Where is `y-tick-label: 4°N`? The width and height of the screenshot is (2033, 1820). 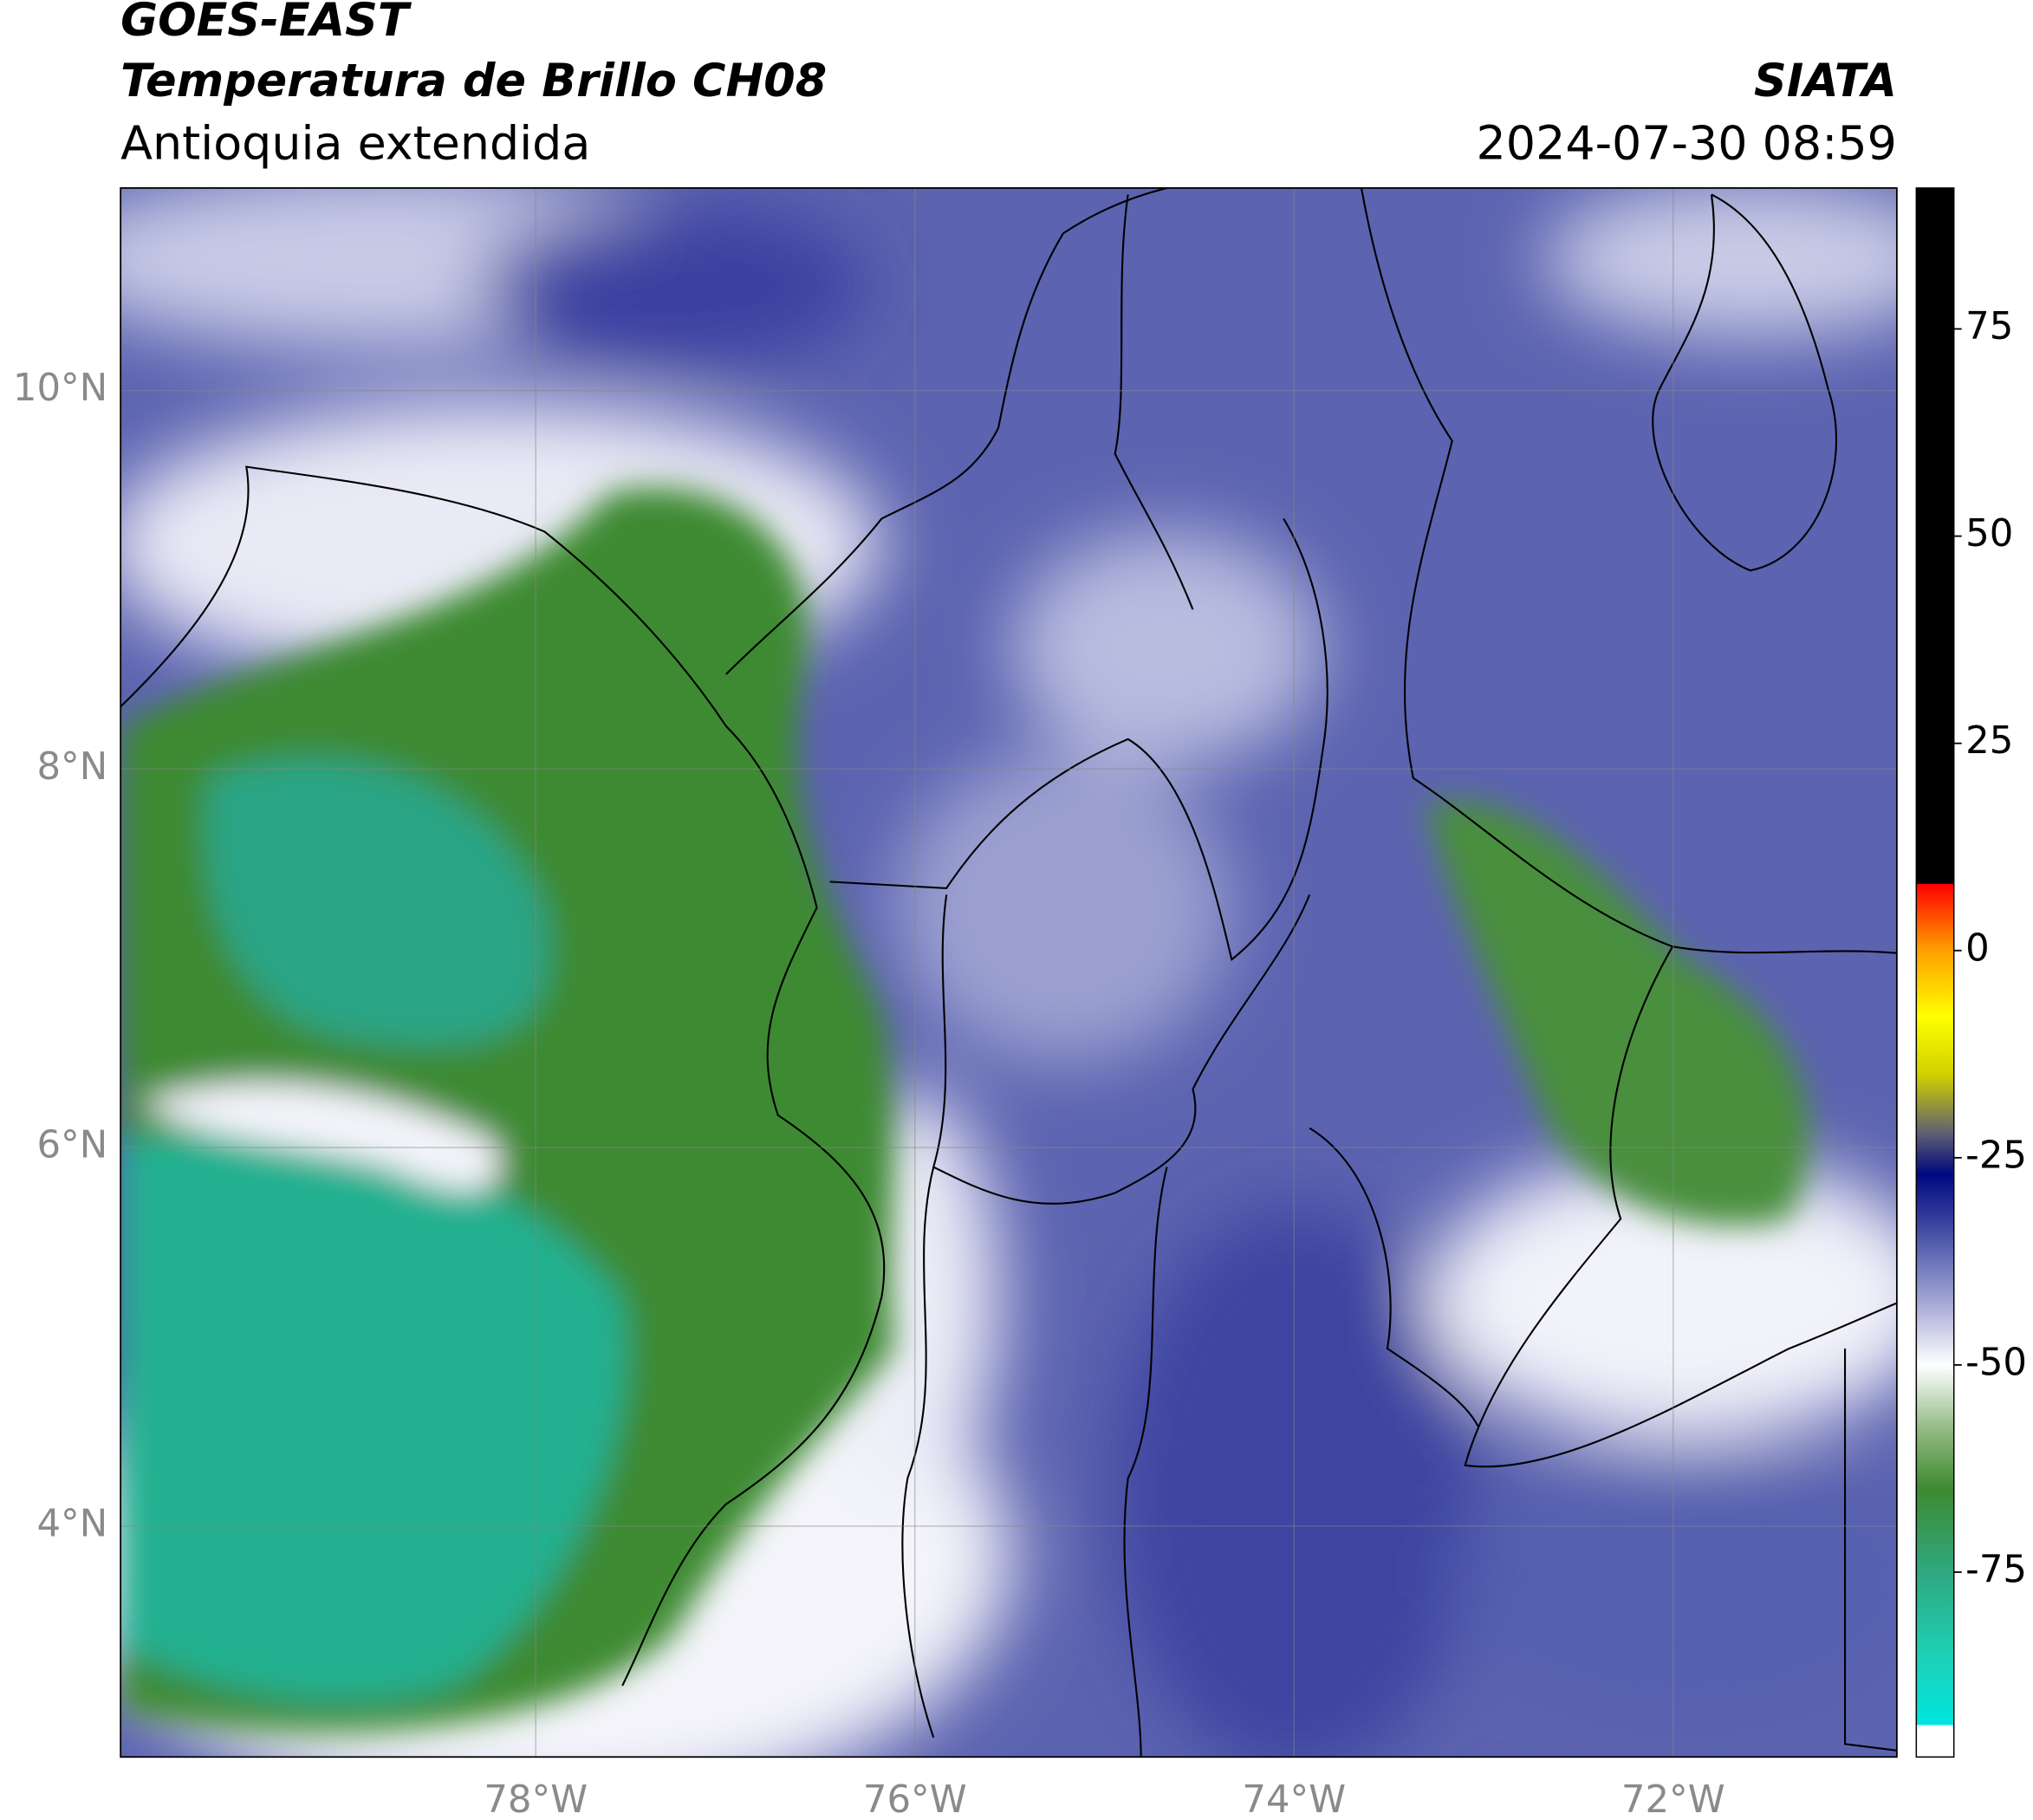
y-tick-label: 4°N is located at coordinates (71, 1523).